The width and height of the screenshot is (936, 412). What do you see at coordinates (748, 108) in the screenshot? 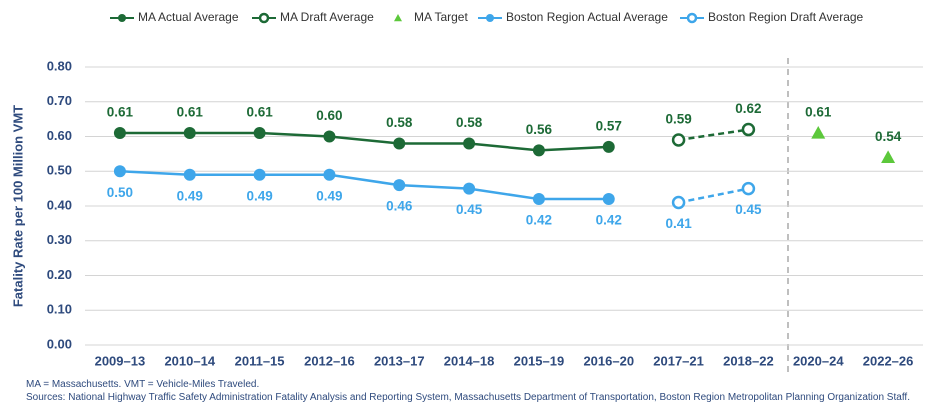
I see `value-label: 0.62` at bounding box center [748, 108].